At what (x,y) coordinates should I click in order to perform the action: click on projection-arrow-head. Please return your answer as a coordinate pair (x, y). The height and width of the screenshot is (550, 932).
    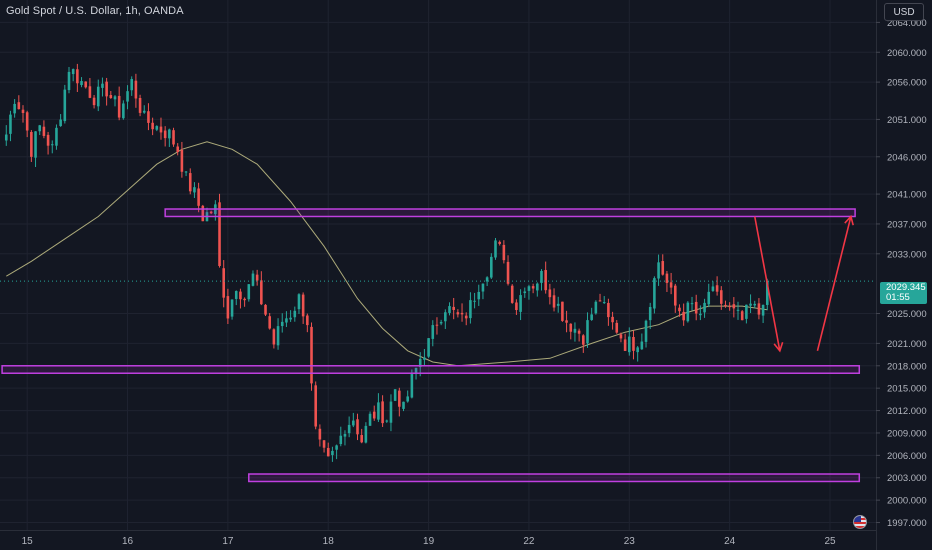
    Looking at the image, I should click on (849, 220).